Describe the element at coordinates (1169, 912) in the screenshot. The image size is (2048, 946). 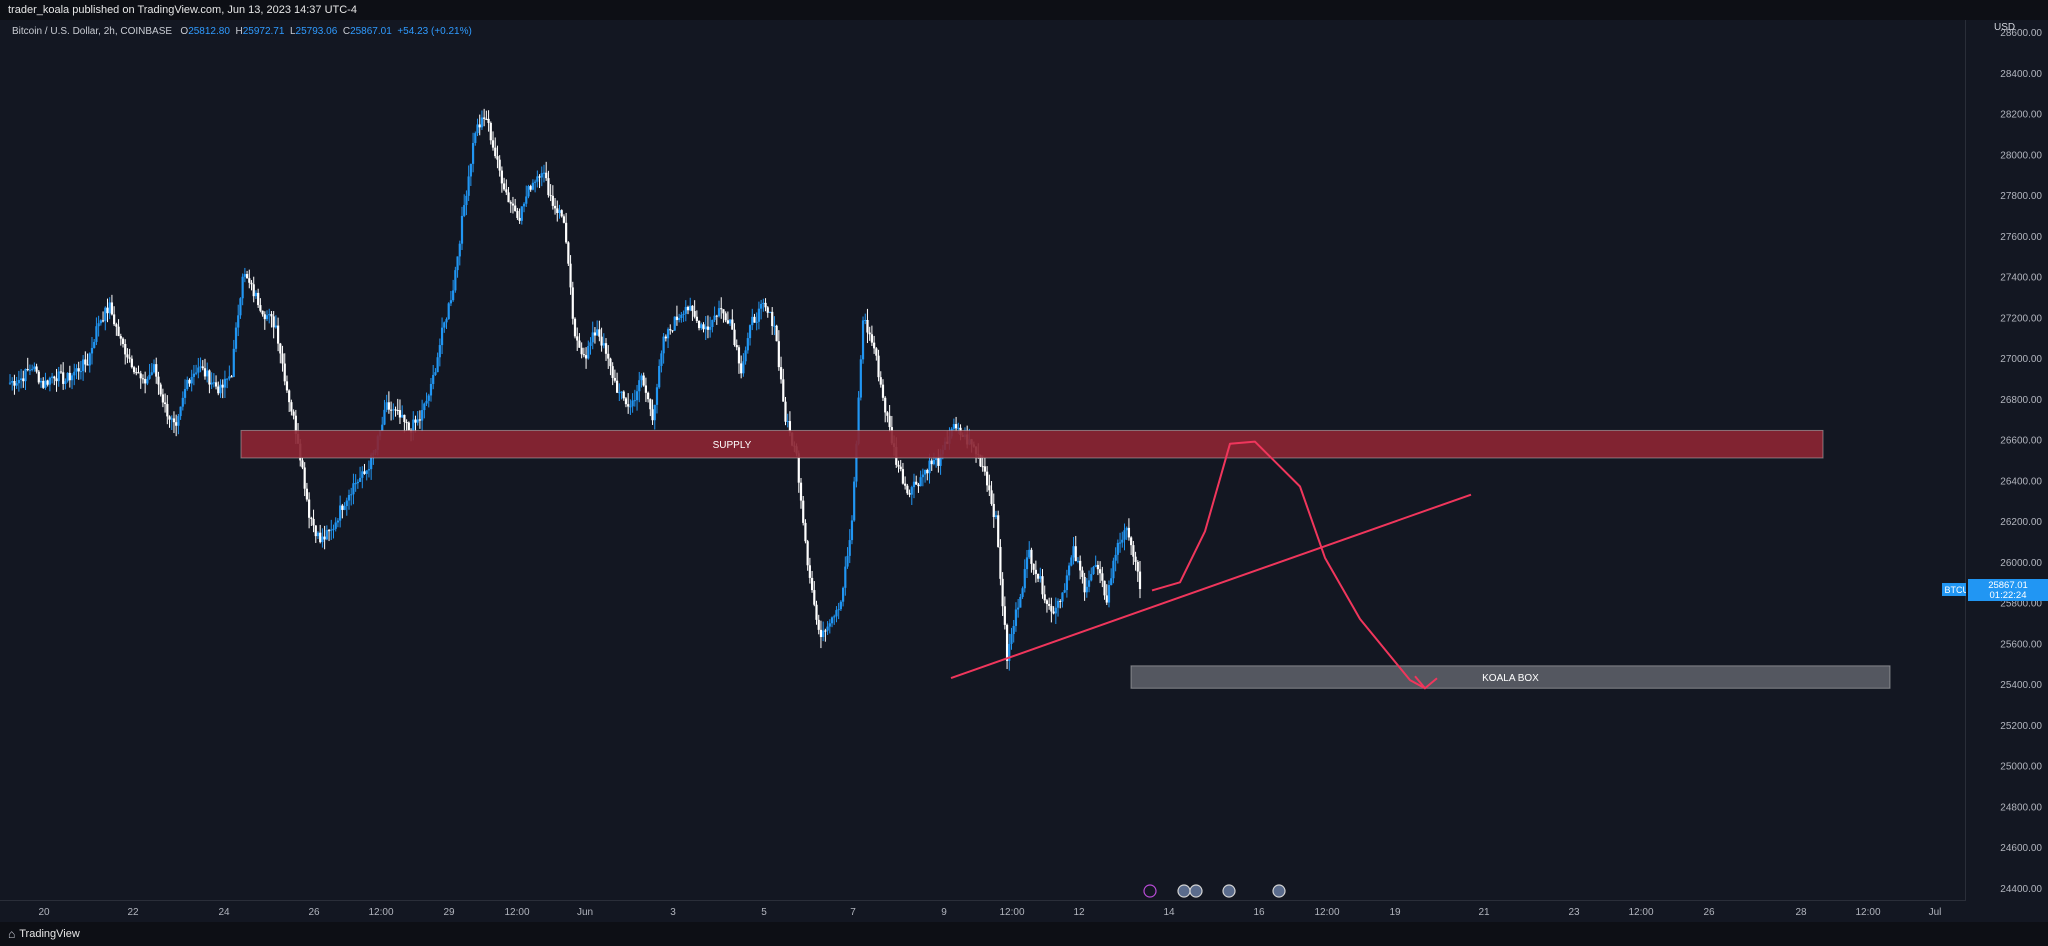
I see `time-tick-label: 14` at that location.